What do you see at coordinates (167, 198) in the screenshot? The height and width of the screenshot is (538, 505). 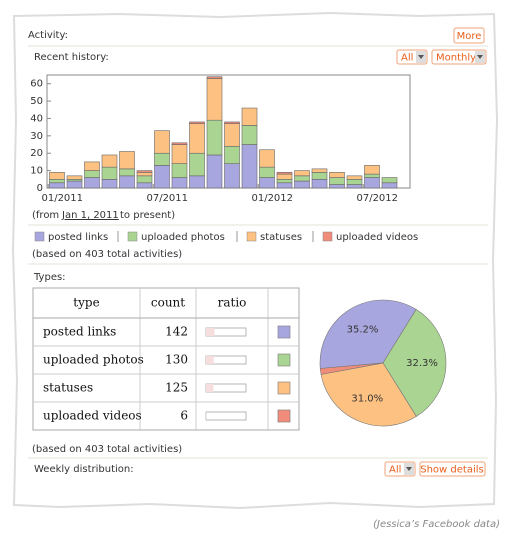 I see `x-tick-label: 07/2011` at bounding box center [167, 198].